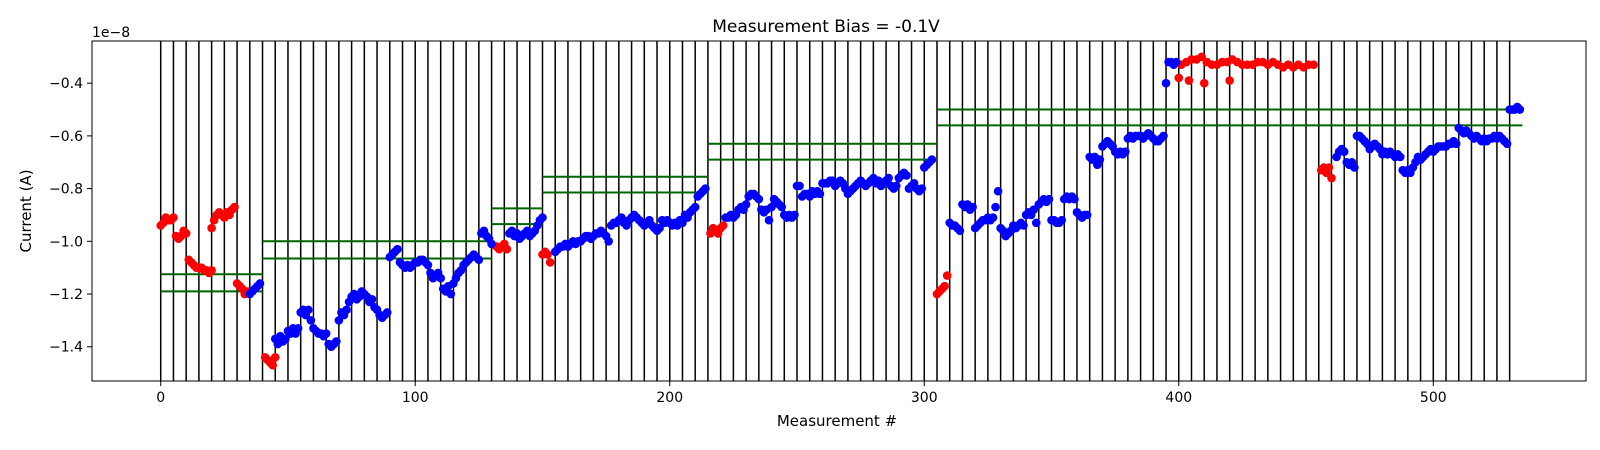  I want to click on x-tick-label: 500, so click(1433, 398).